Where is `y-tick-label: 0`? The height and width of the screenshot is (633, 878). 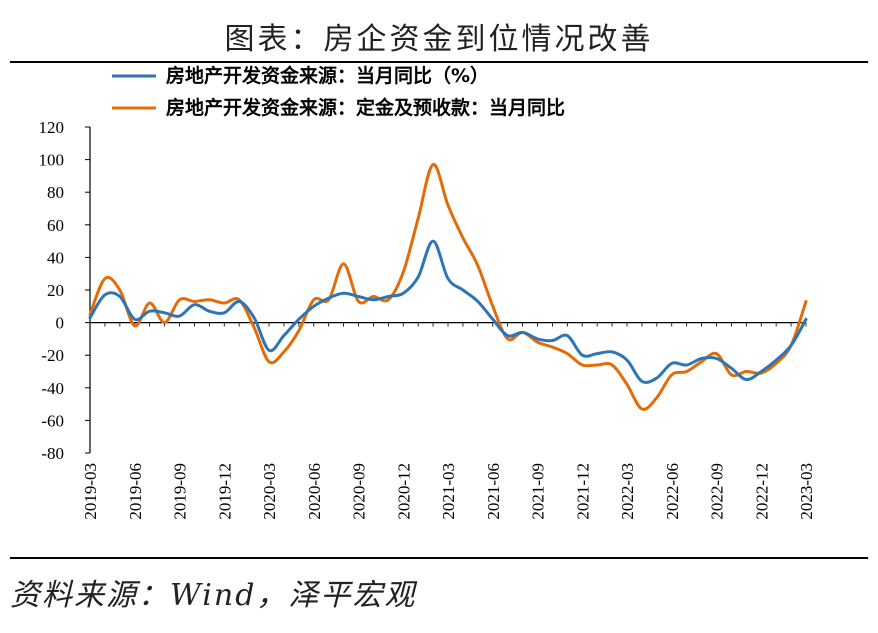 y-tick-label: 0 is located at coordinates (60, 323).